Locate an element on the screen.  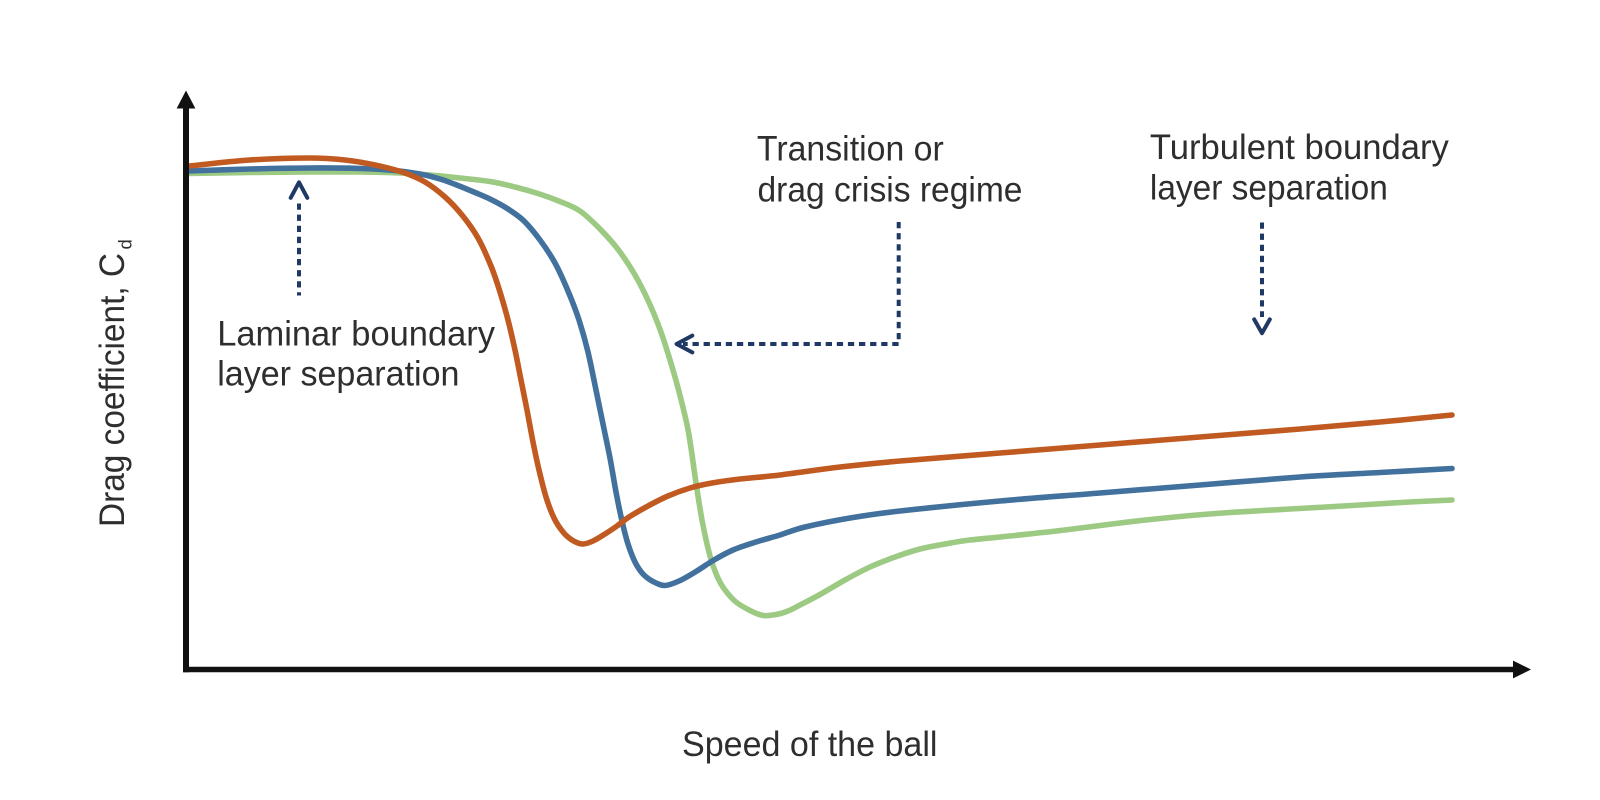
svg-text: drag crisis regime is located at coordinates (890, 190).